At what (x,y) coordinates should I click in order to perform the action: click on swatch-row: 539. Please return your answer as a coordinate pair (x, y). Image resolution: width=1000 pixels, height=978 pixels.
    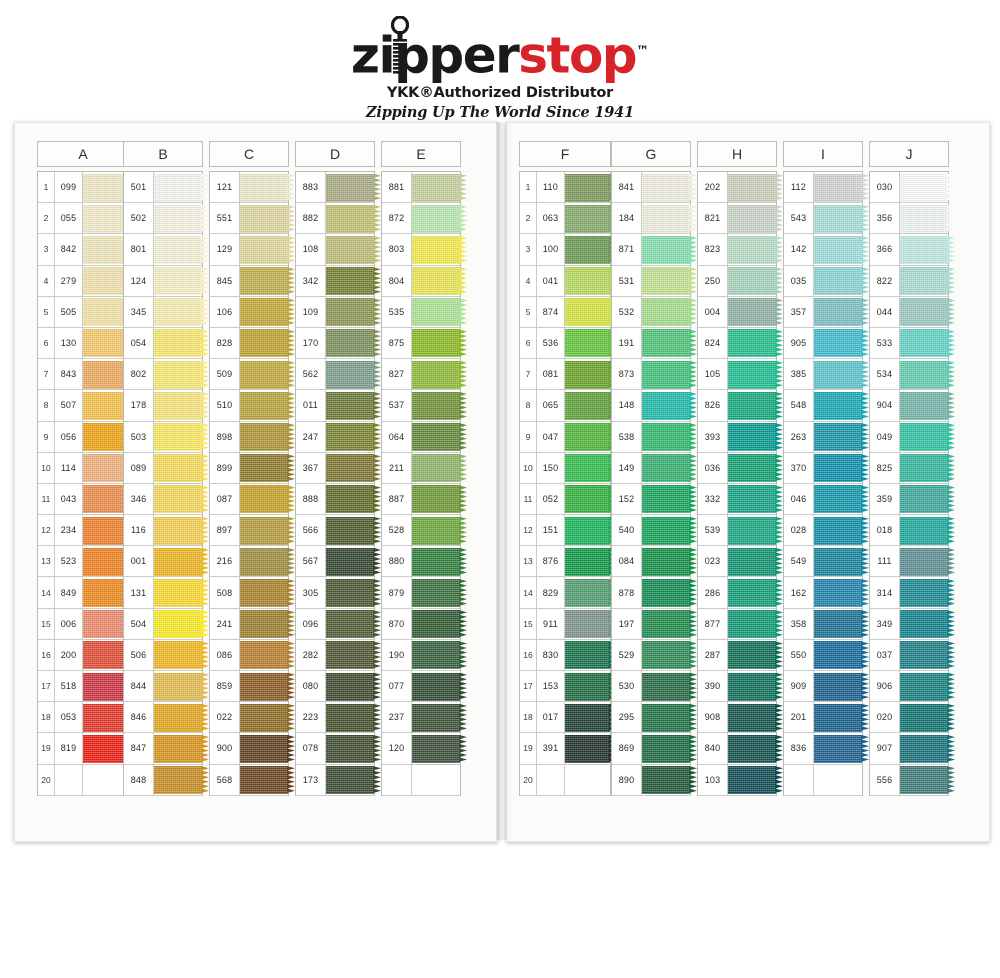
    Looking at the image, I should click on (740, 531).